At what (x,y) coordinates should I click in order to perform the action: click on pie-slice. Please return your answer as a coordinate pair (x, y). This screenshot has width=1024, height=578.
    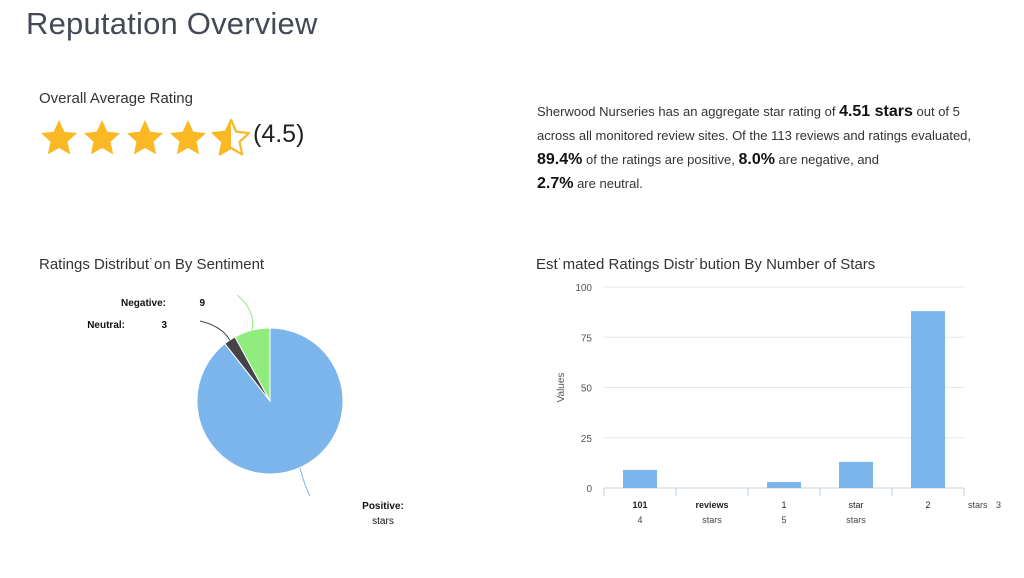
    Looking at the image, I should click on (252, 364).